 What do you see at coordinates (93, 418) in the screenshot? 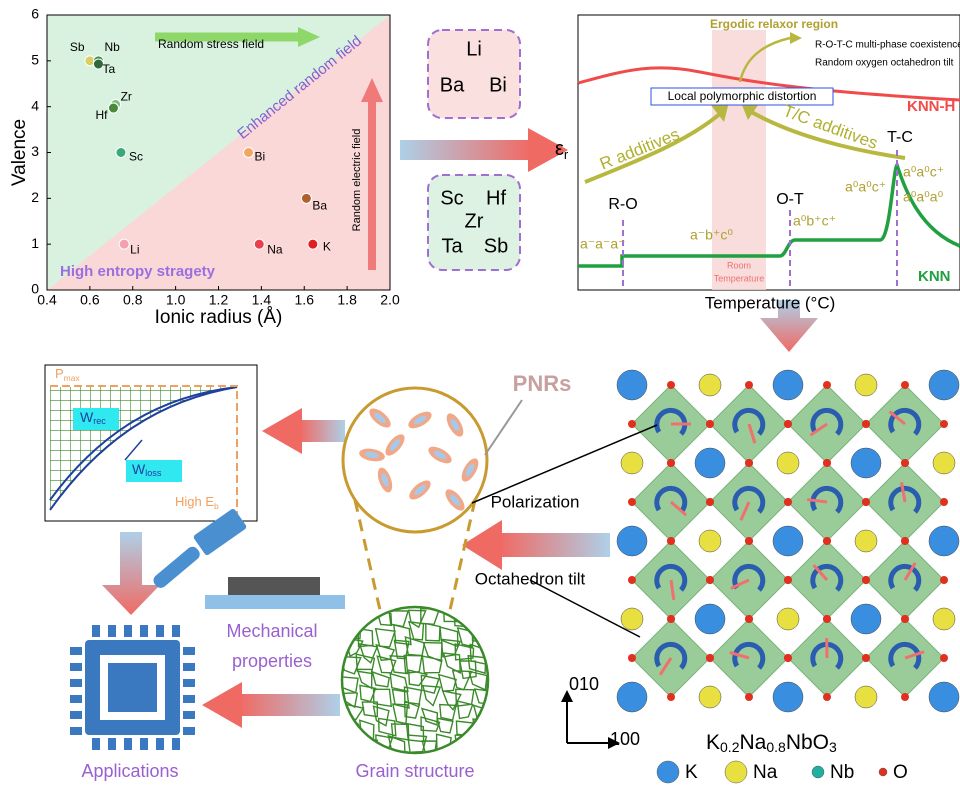
I see `label: Wrec` at bounding box center [93, 418].